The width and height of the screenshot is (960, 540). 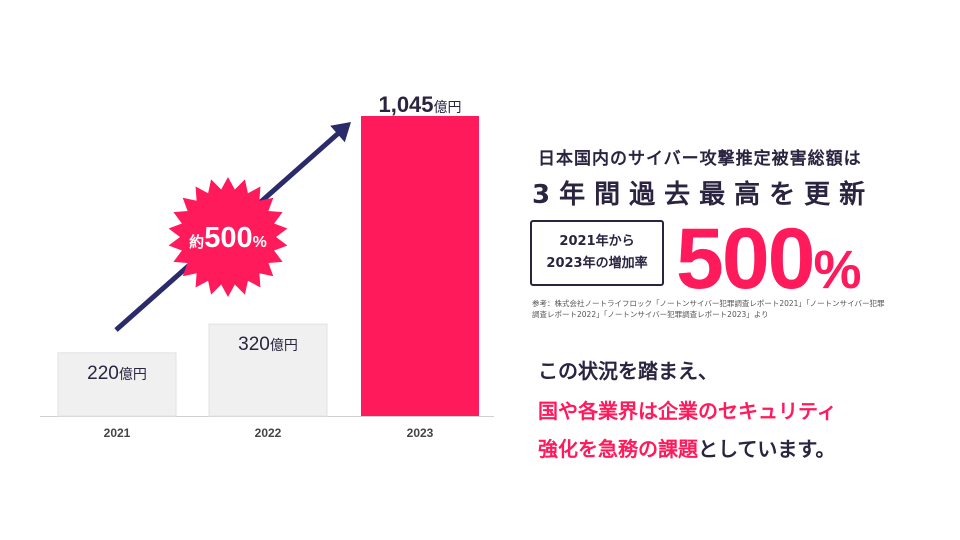 What do you see at coordinates (703, 195) in the screenshot?
I see `subhead: 3年間過去最高を更新` at bounding box center [703, 195].